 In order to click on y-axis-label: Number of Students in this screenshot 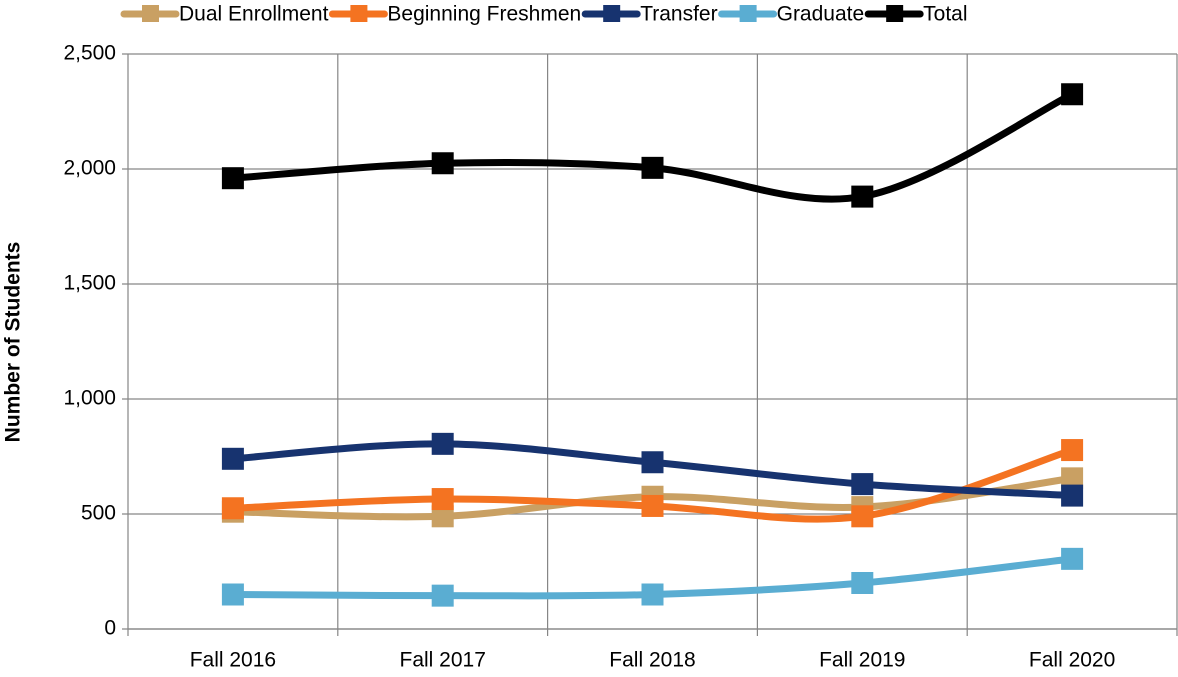, I will do `click(13, 342)`.